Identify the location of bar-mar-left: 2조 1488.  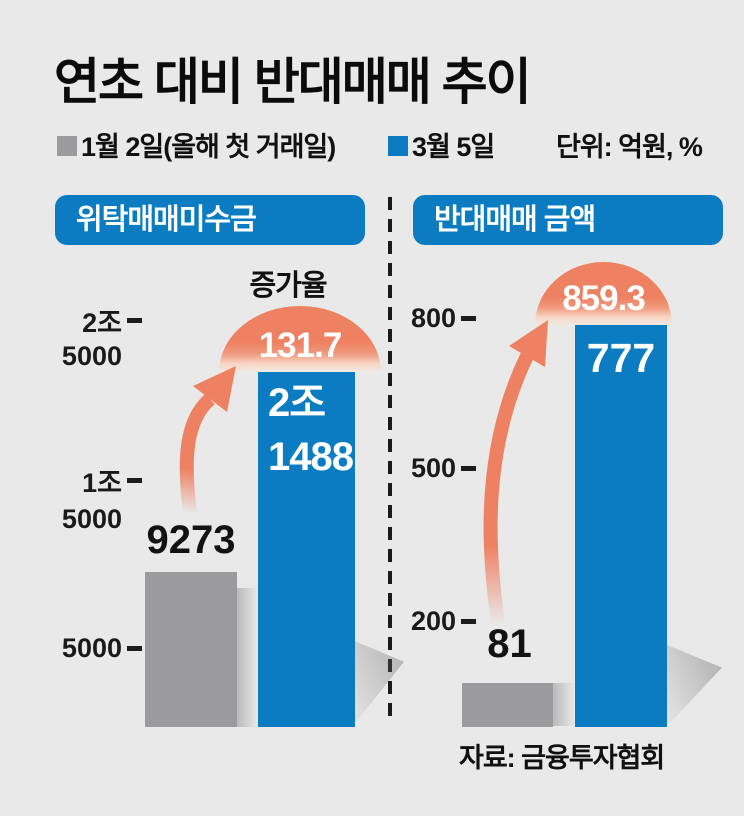
(306, 548).